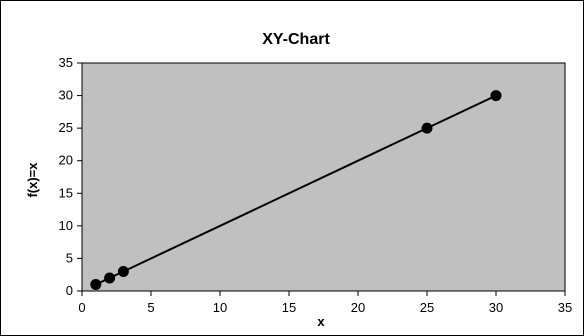  What do you see at coordinates (69, 290) in the screenshot?
I see `y-tick-label: 0` at bounding box center [69, 290].